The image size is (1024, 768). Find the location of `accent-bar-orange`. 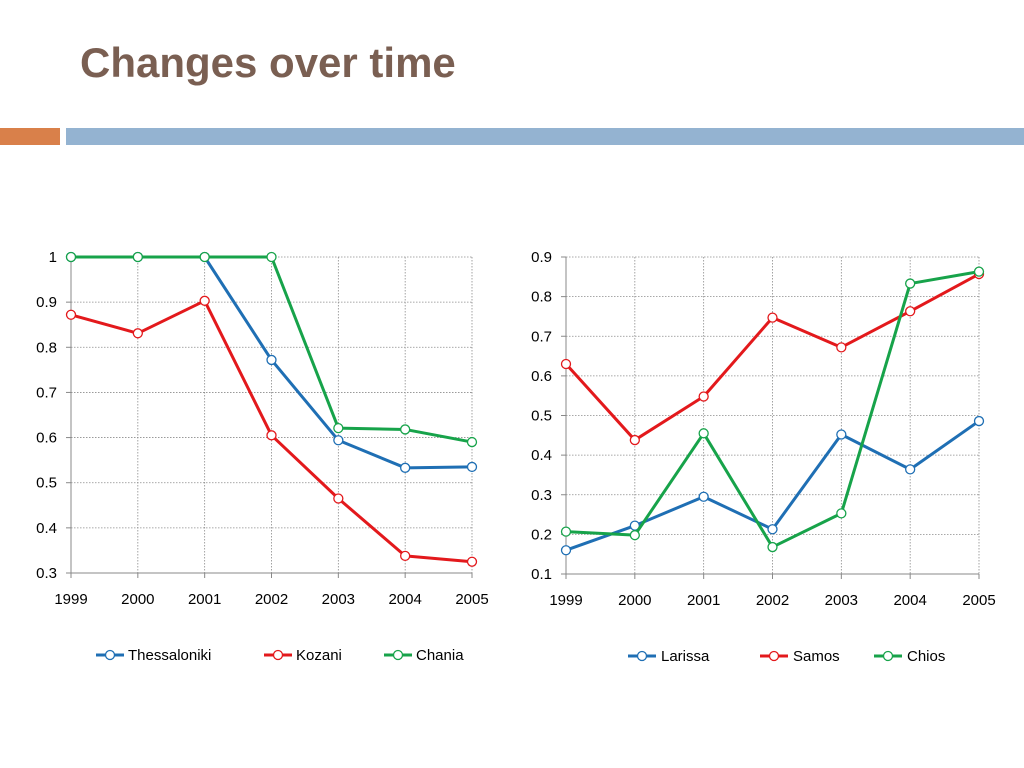

accent-bar-orange is located at coordinates (30, 136).